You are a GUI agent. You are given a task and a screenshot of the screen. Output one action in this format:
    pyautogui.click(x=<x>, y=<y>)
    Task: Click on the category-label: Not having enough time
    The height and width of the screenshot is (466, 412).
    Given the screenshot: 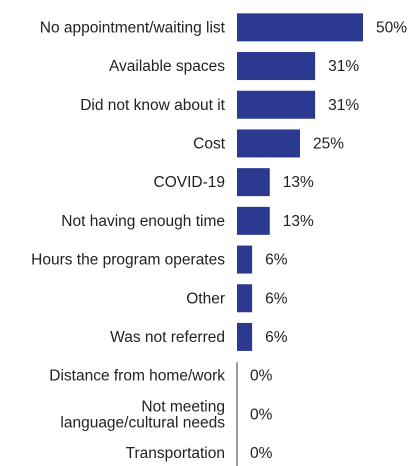 What is the action you would take?
    pyautogui.click(x=143, y=221)
    